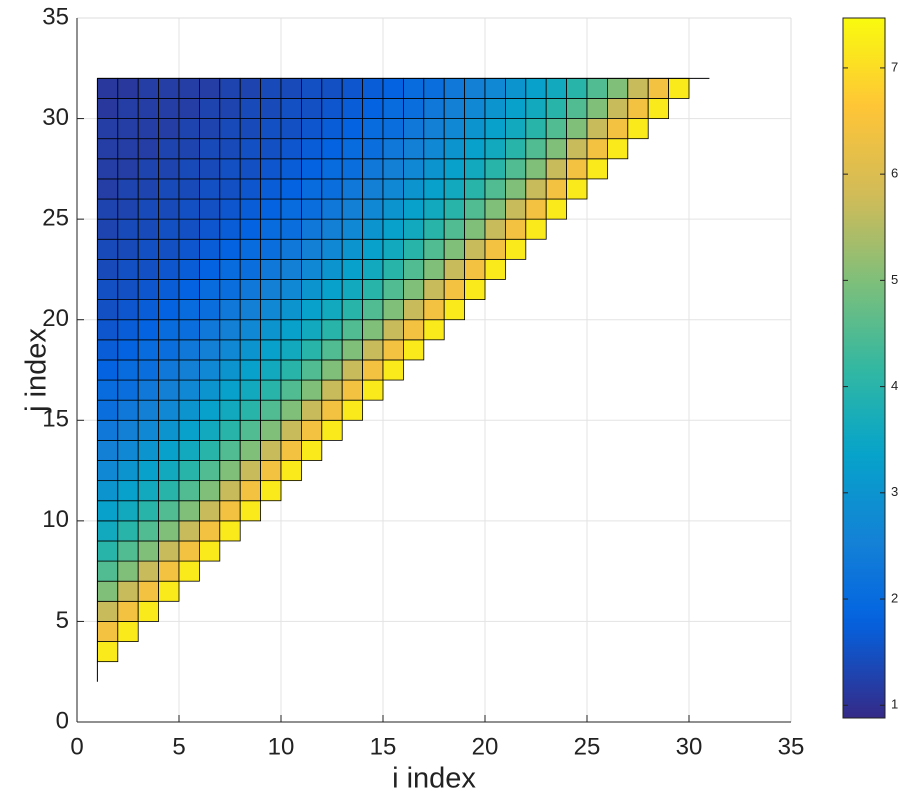 Image resolution: width=900 pixels, height=800 pixels. Describe the element at coordinates (55, 318) in the screenshot. I see `y-tick-label: 20` at that location.